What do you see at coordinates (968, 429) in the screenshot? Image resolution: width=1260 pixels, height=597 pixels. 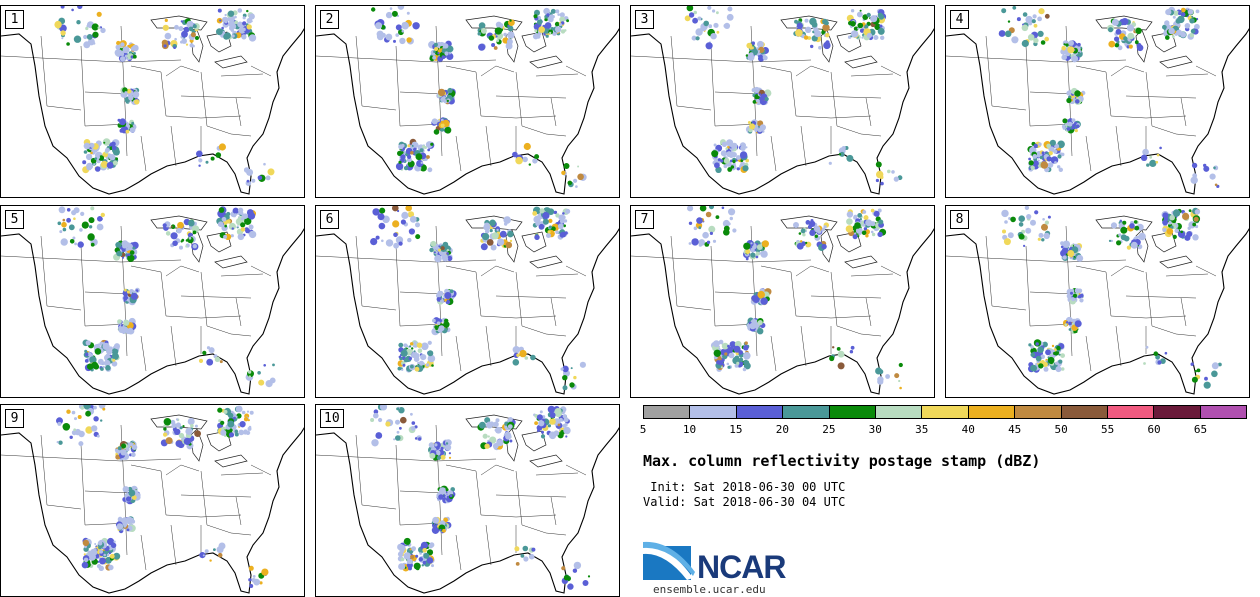 I see `colorbar-tick-label: 40` at bounding box center [968, 429].